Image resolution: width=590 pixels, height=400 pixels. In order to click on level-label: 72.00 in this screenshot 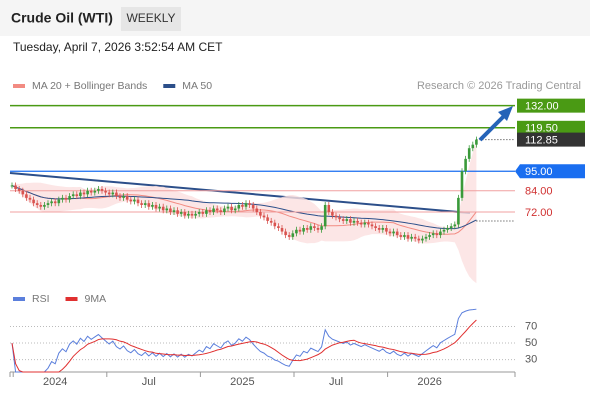, I will do `click(539, 213)`.